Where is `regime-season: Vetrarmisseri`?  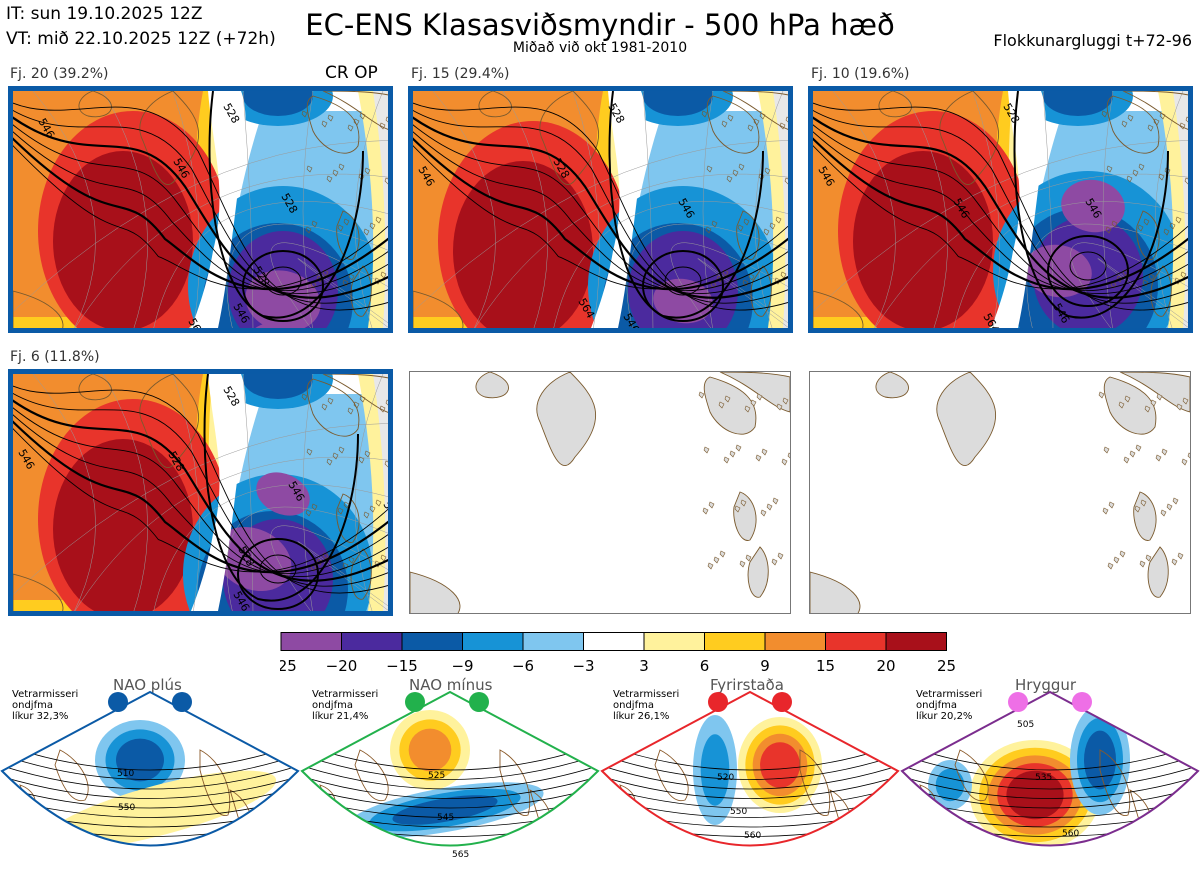 regime-season: Vetrarmisseri is located at coordinates (45, 694).